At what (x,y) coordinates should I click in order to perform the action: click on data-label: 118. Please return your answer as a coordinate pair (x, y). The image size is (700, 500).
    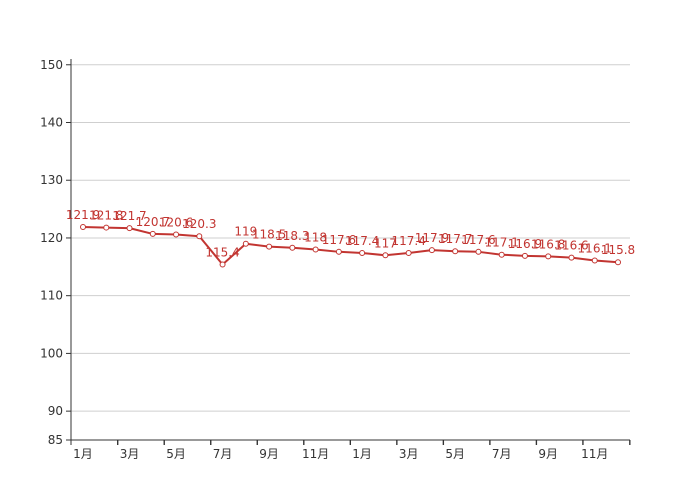
    Looking at the image, I should click on (315, 238).